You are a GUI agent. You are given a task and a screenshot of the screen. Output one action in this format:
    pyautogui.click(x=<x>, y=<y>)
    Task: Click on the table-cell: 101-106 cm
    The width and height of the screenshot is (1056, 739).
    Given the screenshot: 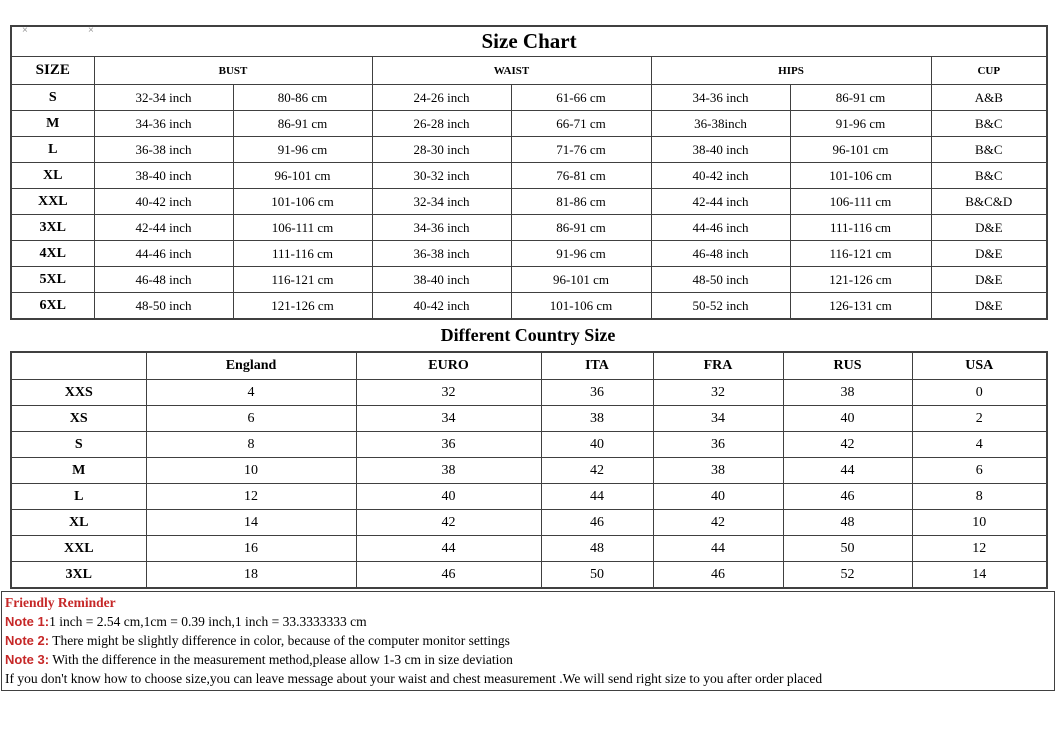 What is the action you would take?
    pyautogui.click(x=581, y=306)
    